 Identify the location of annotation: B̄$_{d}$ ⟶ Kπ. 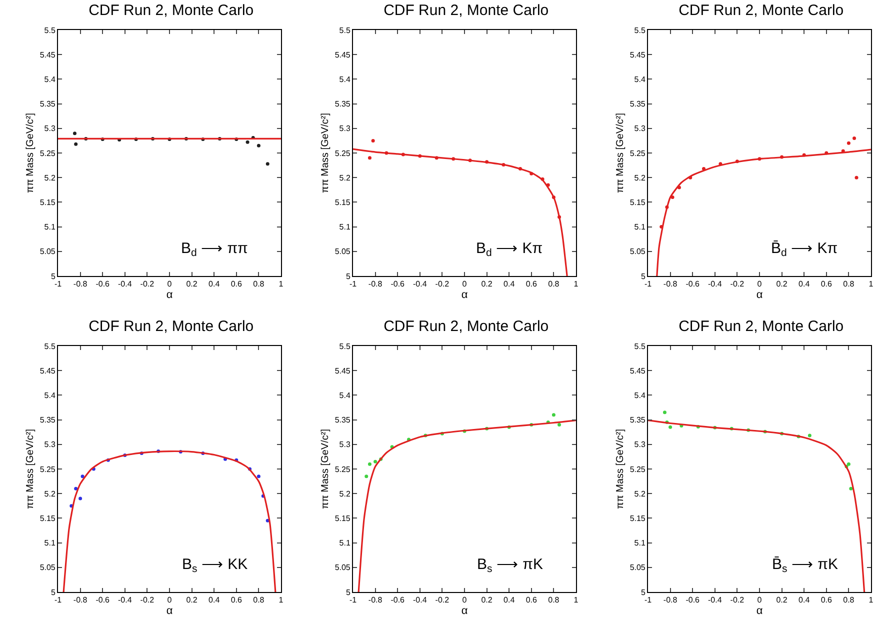
(804, 250).